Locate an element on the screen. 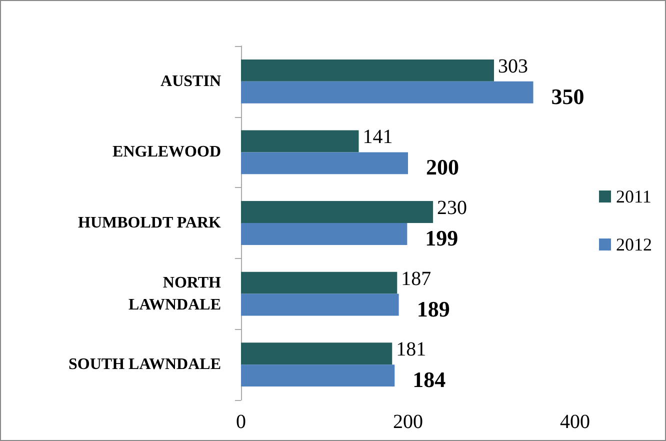  x-tick-label: 0 is located at coordinates (241, 422).